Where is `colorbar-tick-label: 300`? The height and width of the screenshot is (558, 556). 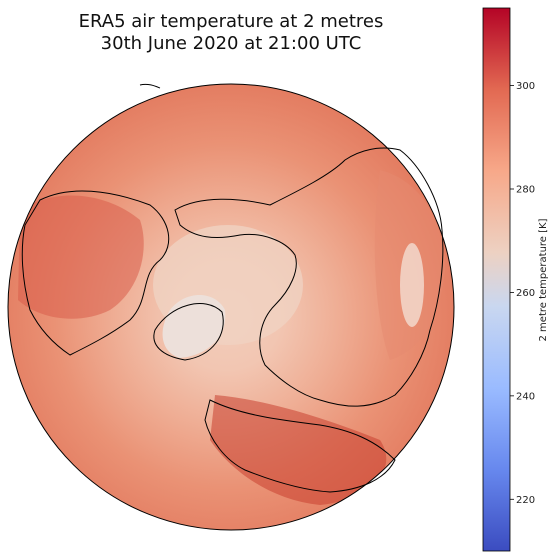 colorbar-tick-label: 300 is located at coordinates (525, 86).